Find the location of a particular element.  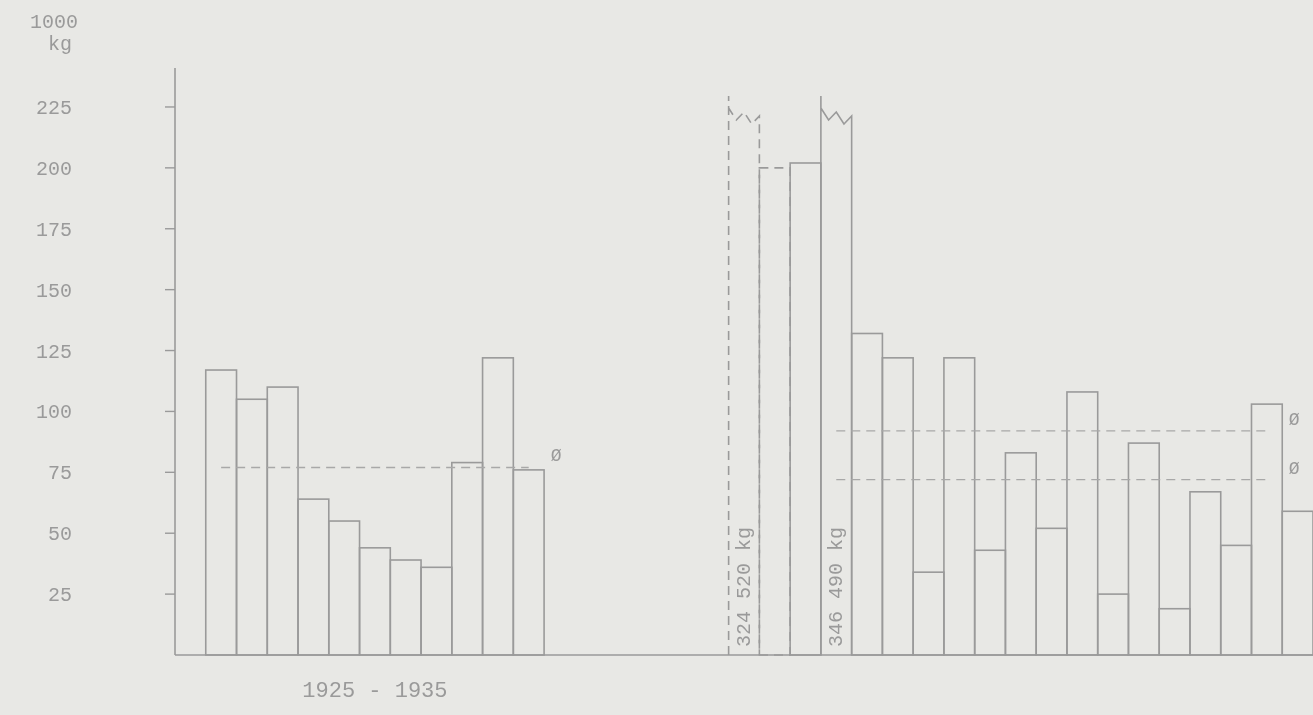

x-axis-title: 1925 - 1935 is located at coordinates (375, 691).